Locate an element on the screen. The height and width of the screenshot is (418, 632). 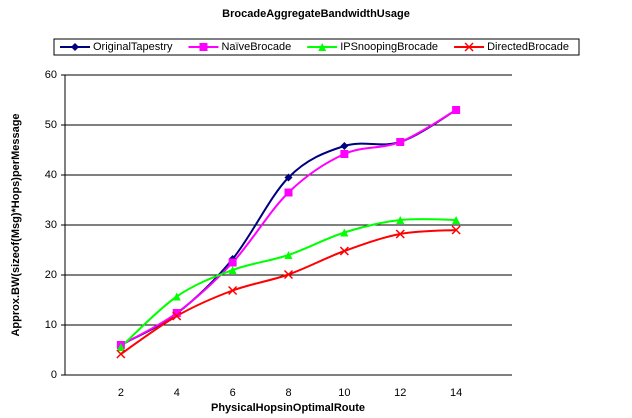
y-axis-label: Approx.BW(sizeof(Msg)*Hops)perMessage is located at coordinates (16, 224).